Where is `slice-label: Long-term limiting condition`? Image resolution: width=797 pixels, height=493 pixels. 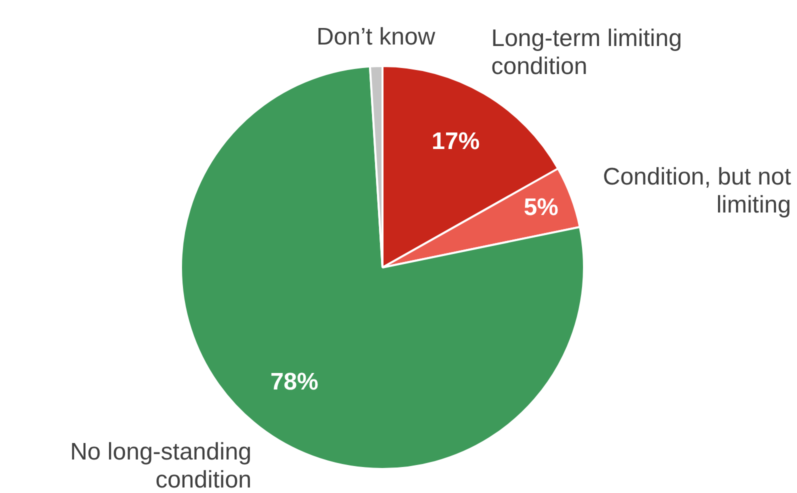
slice-label: Long-term limiting condition is located at coordinates (586, 52).